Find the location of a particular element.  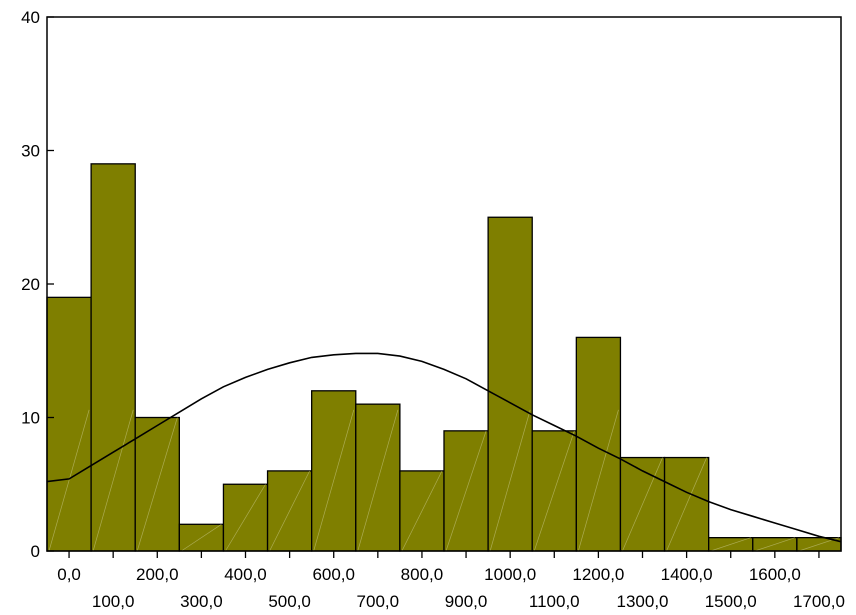

y-tick-label-10: 10 is located at coordinates (30, 418).